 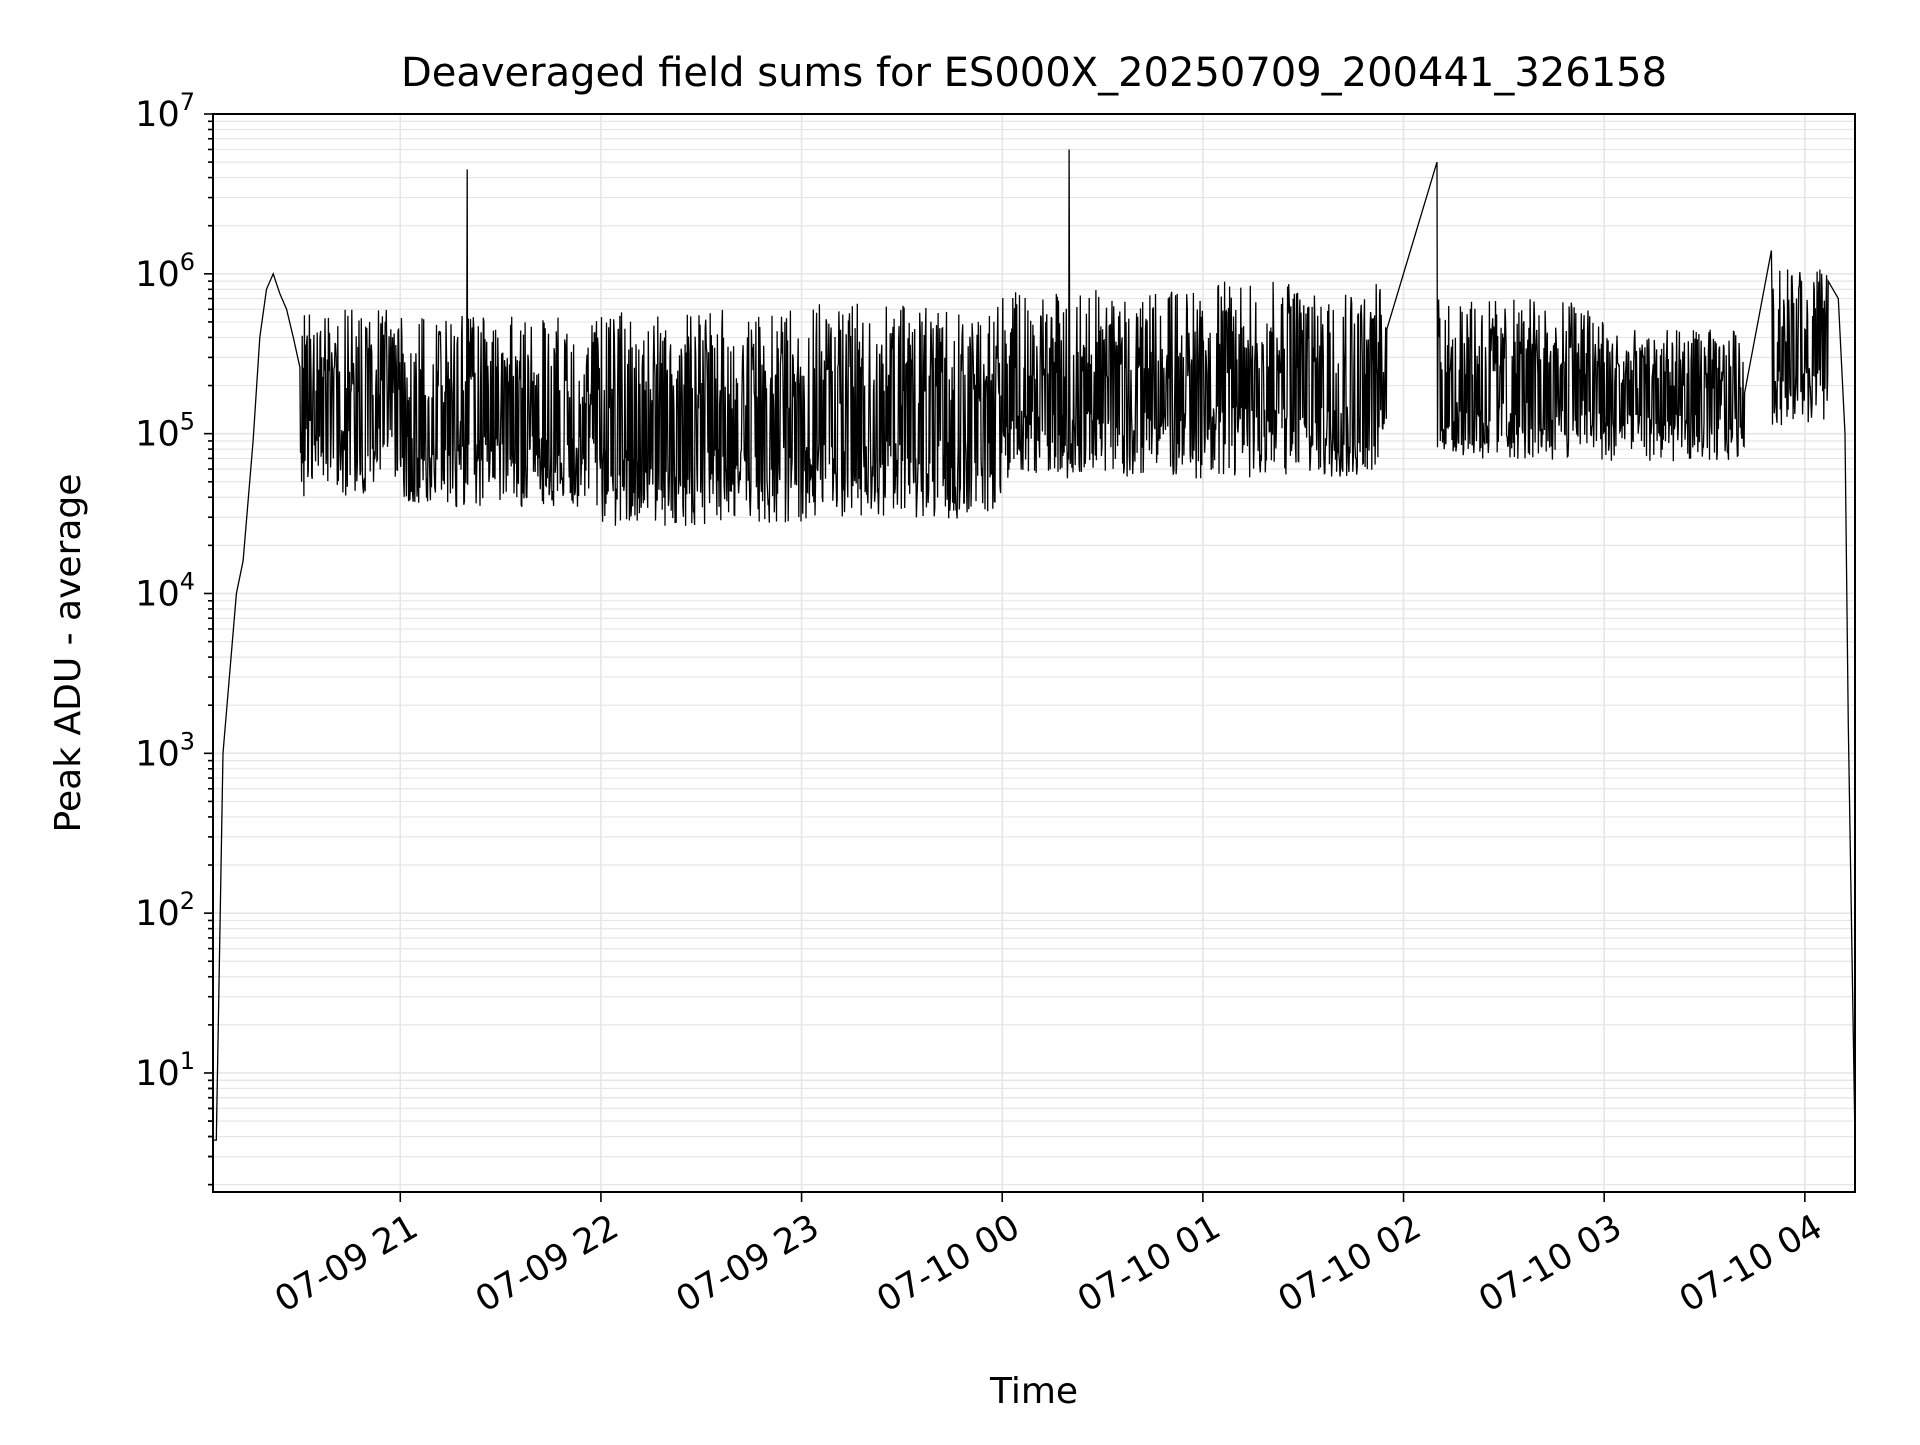 I want to click on x-axis-label: Time, so click(x=1033, y=1391).